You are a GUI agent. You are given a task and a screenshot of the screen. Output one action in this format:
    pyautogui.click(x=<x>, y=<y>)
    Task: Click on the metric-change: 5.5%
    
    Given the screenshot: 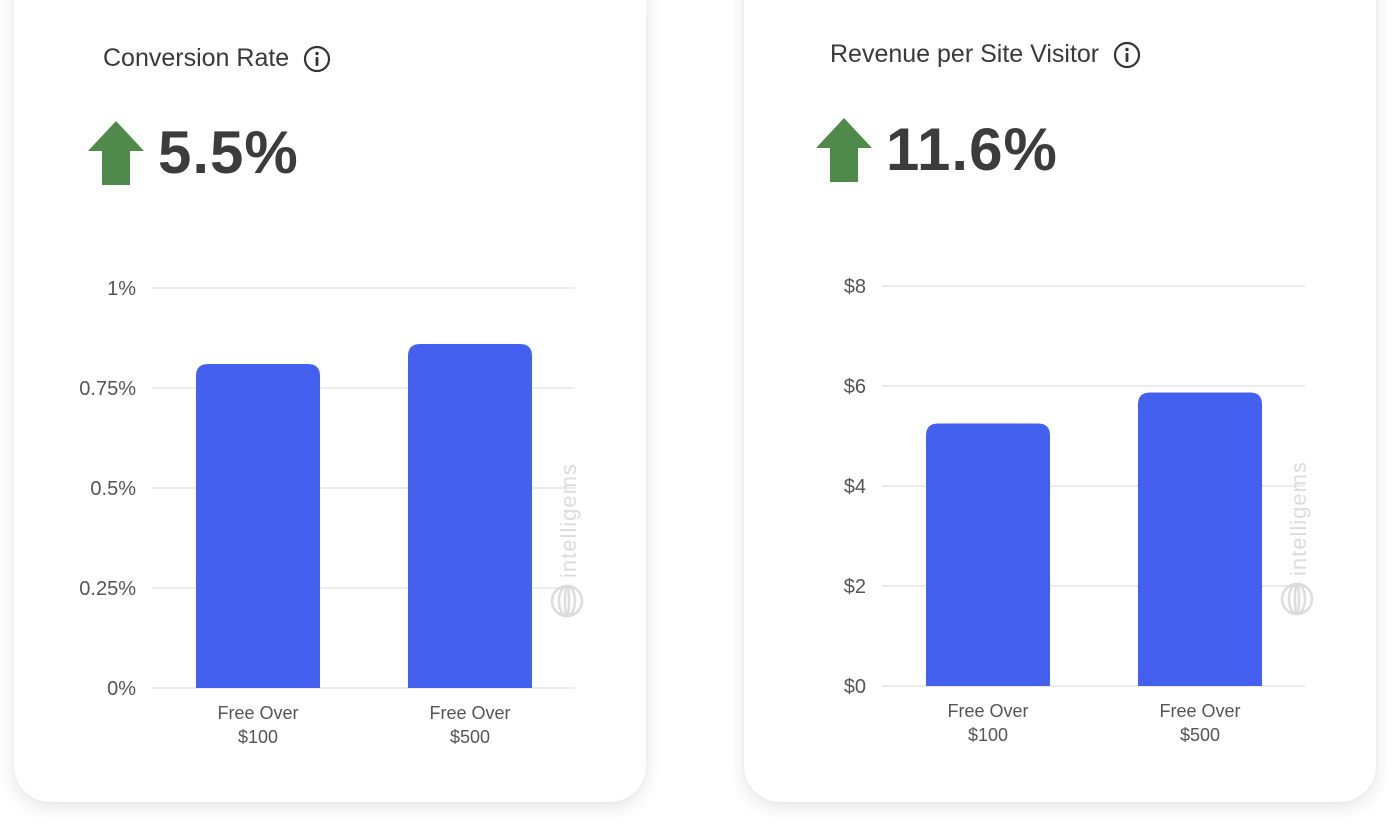 What is the action you would take?
    pyautogui.click(x=193, y=152)
    